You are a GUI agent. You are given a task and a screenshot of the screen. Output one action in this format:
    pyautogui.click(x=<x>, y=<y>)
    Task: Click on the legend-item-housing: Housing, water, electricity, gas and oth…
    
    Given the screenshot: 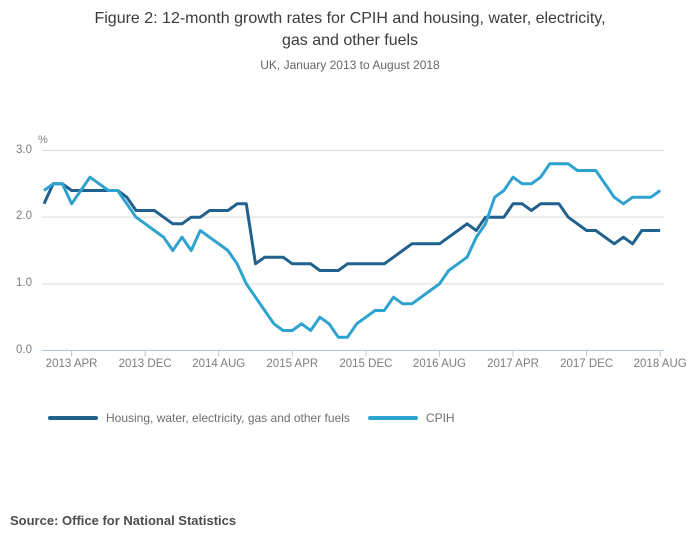 What is the action you would take?
    pyautogui.click(x=199, y=418)
    